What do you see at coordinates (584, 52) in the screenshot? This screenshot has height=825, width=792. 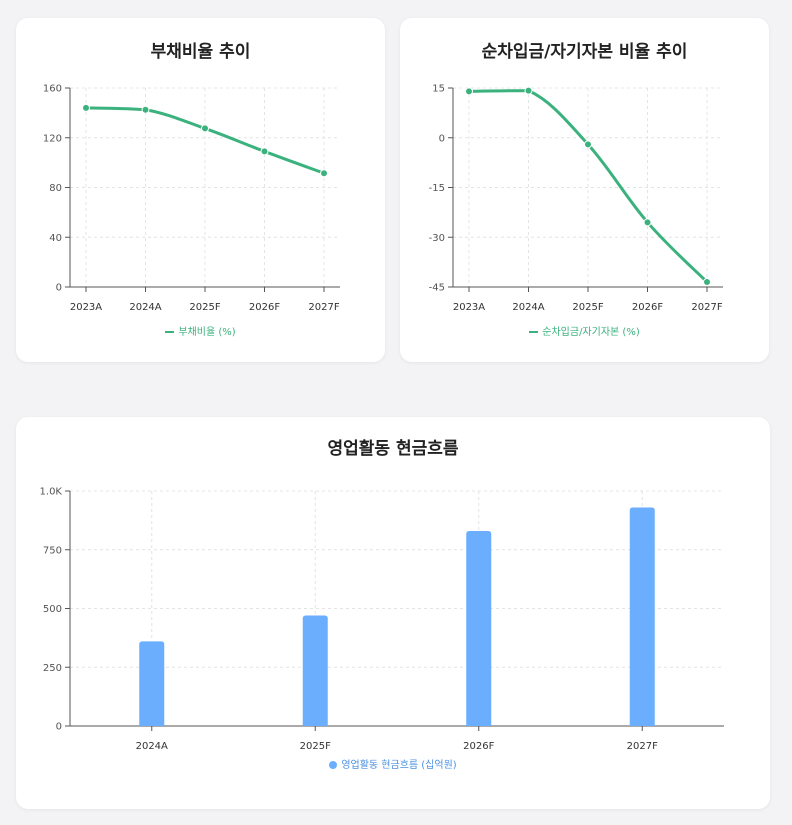 I see `net-borrowing-title: 순차입금/자기자본 비율 추이` at bounding box center [584, 52].